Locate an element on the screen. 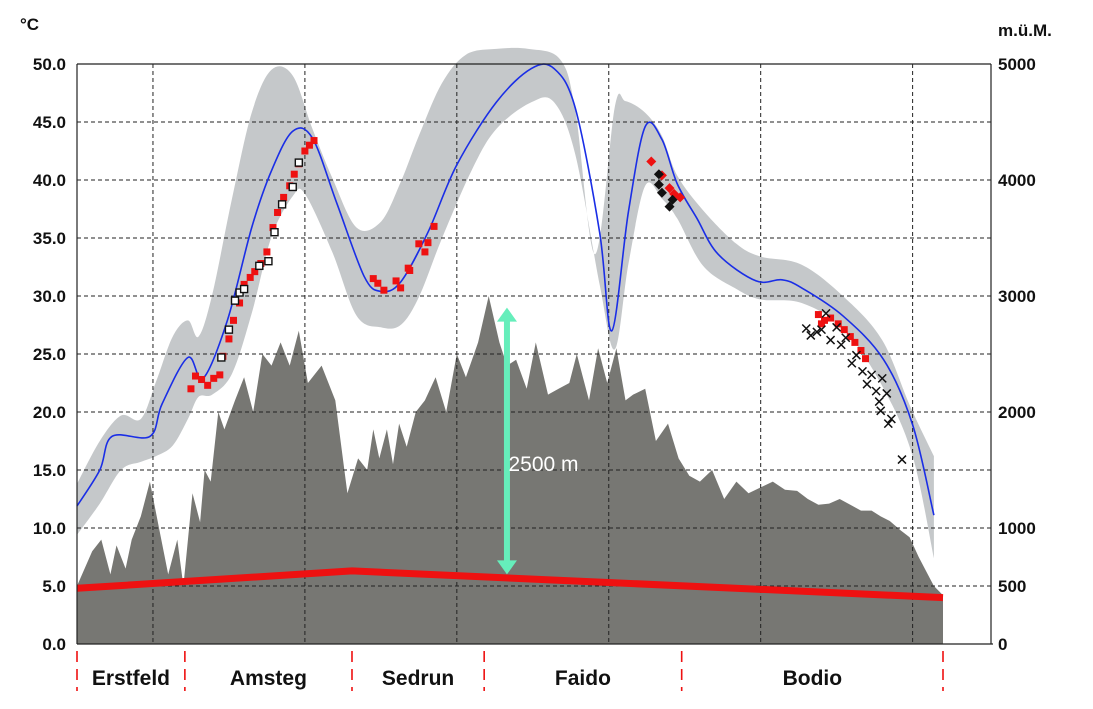 The height and width of the screenshot is (709, 1093). annotation-layer: 2500 m is located at coordinates (543, 464).